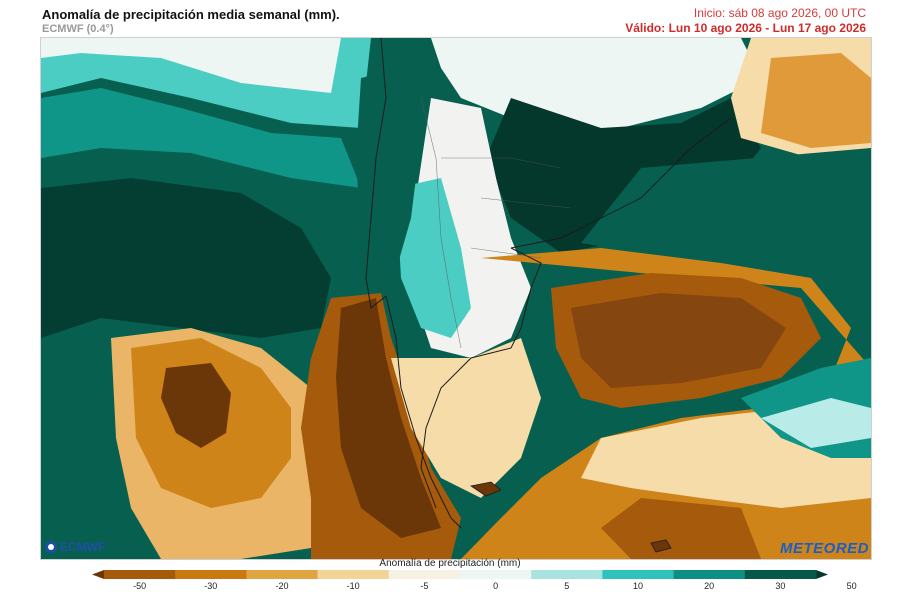 This screenshot has height=600, width=900. What do you see at coordinates (638, 586) in the screenshot?
I see `colorbar-tick-label: 10` at bounding box center [638, 586].